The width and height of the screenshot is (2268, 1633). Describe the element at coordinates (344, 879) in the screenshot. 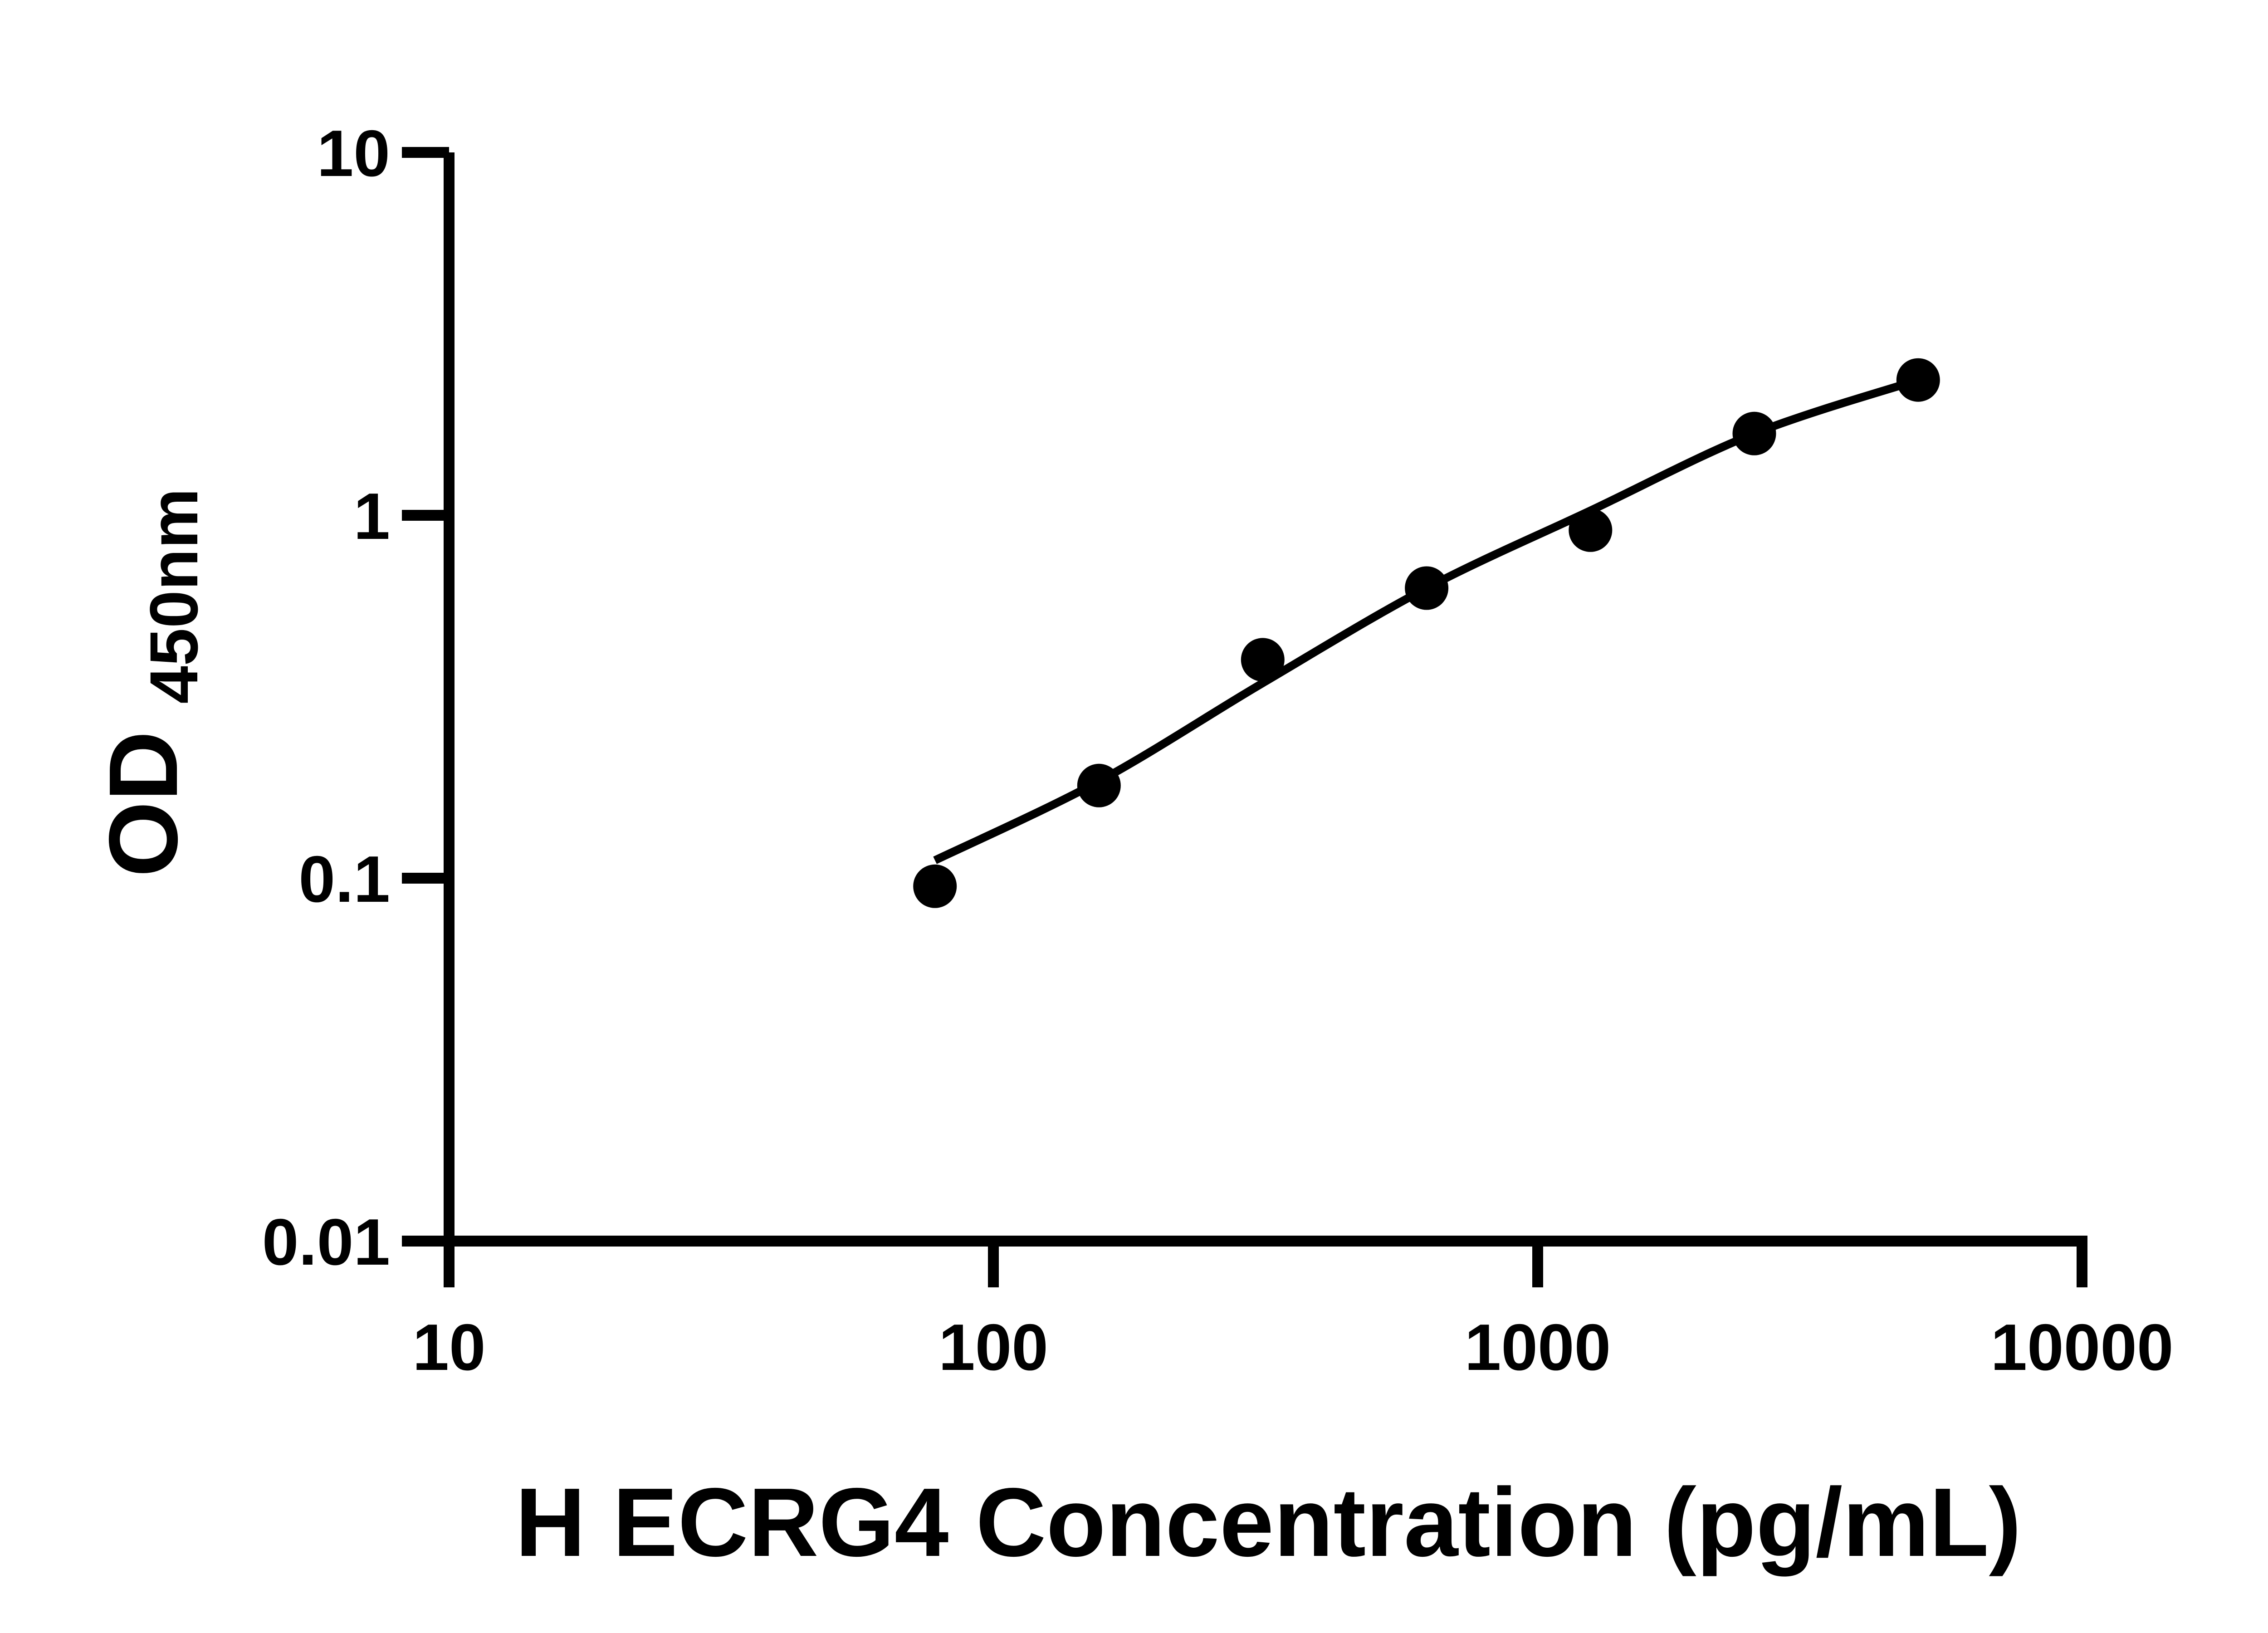

I see `y-tick-label: 0.1` at that location.